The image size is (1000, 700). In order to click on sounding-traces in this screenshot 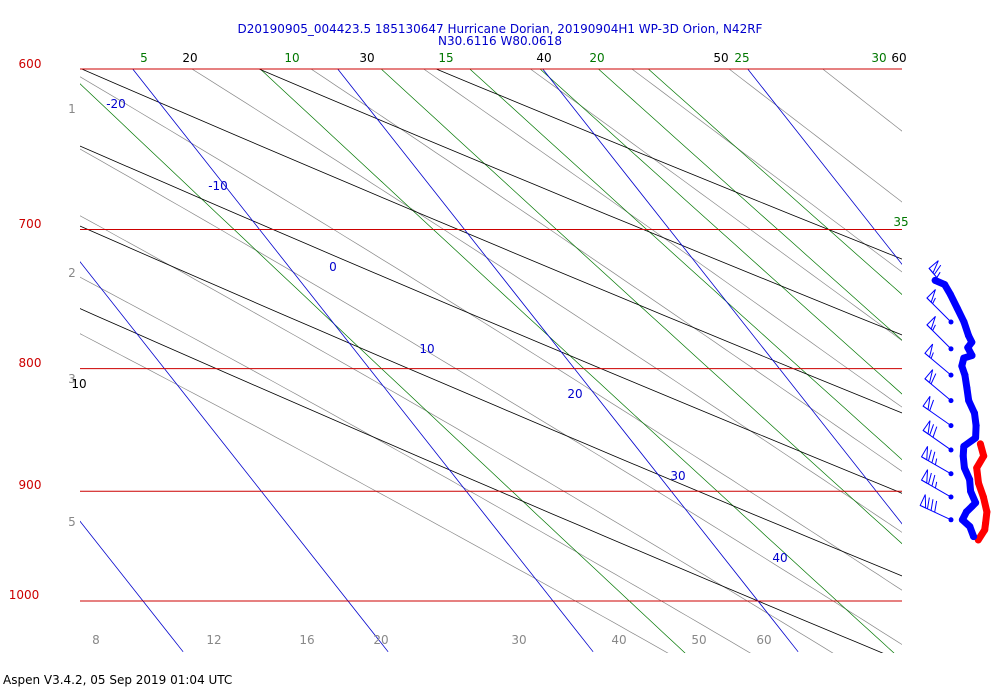, I will do `click(961, 410)`.